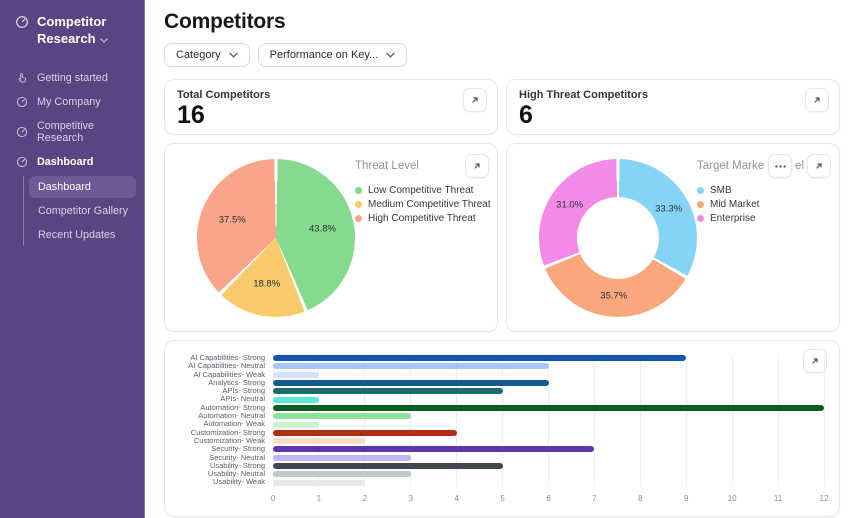  I want to click on threat-level-pie-chart: 43.8% 18.8% 37.5%, so click(276, 238).